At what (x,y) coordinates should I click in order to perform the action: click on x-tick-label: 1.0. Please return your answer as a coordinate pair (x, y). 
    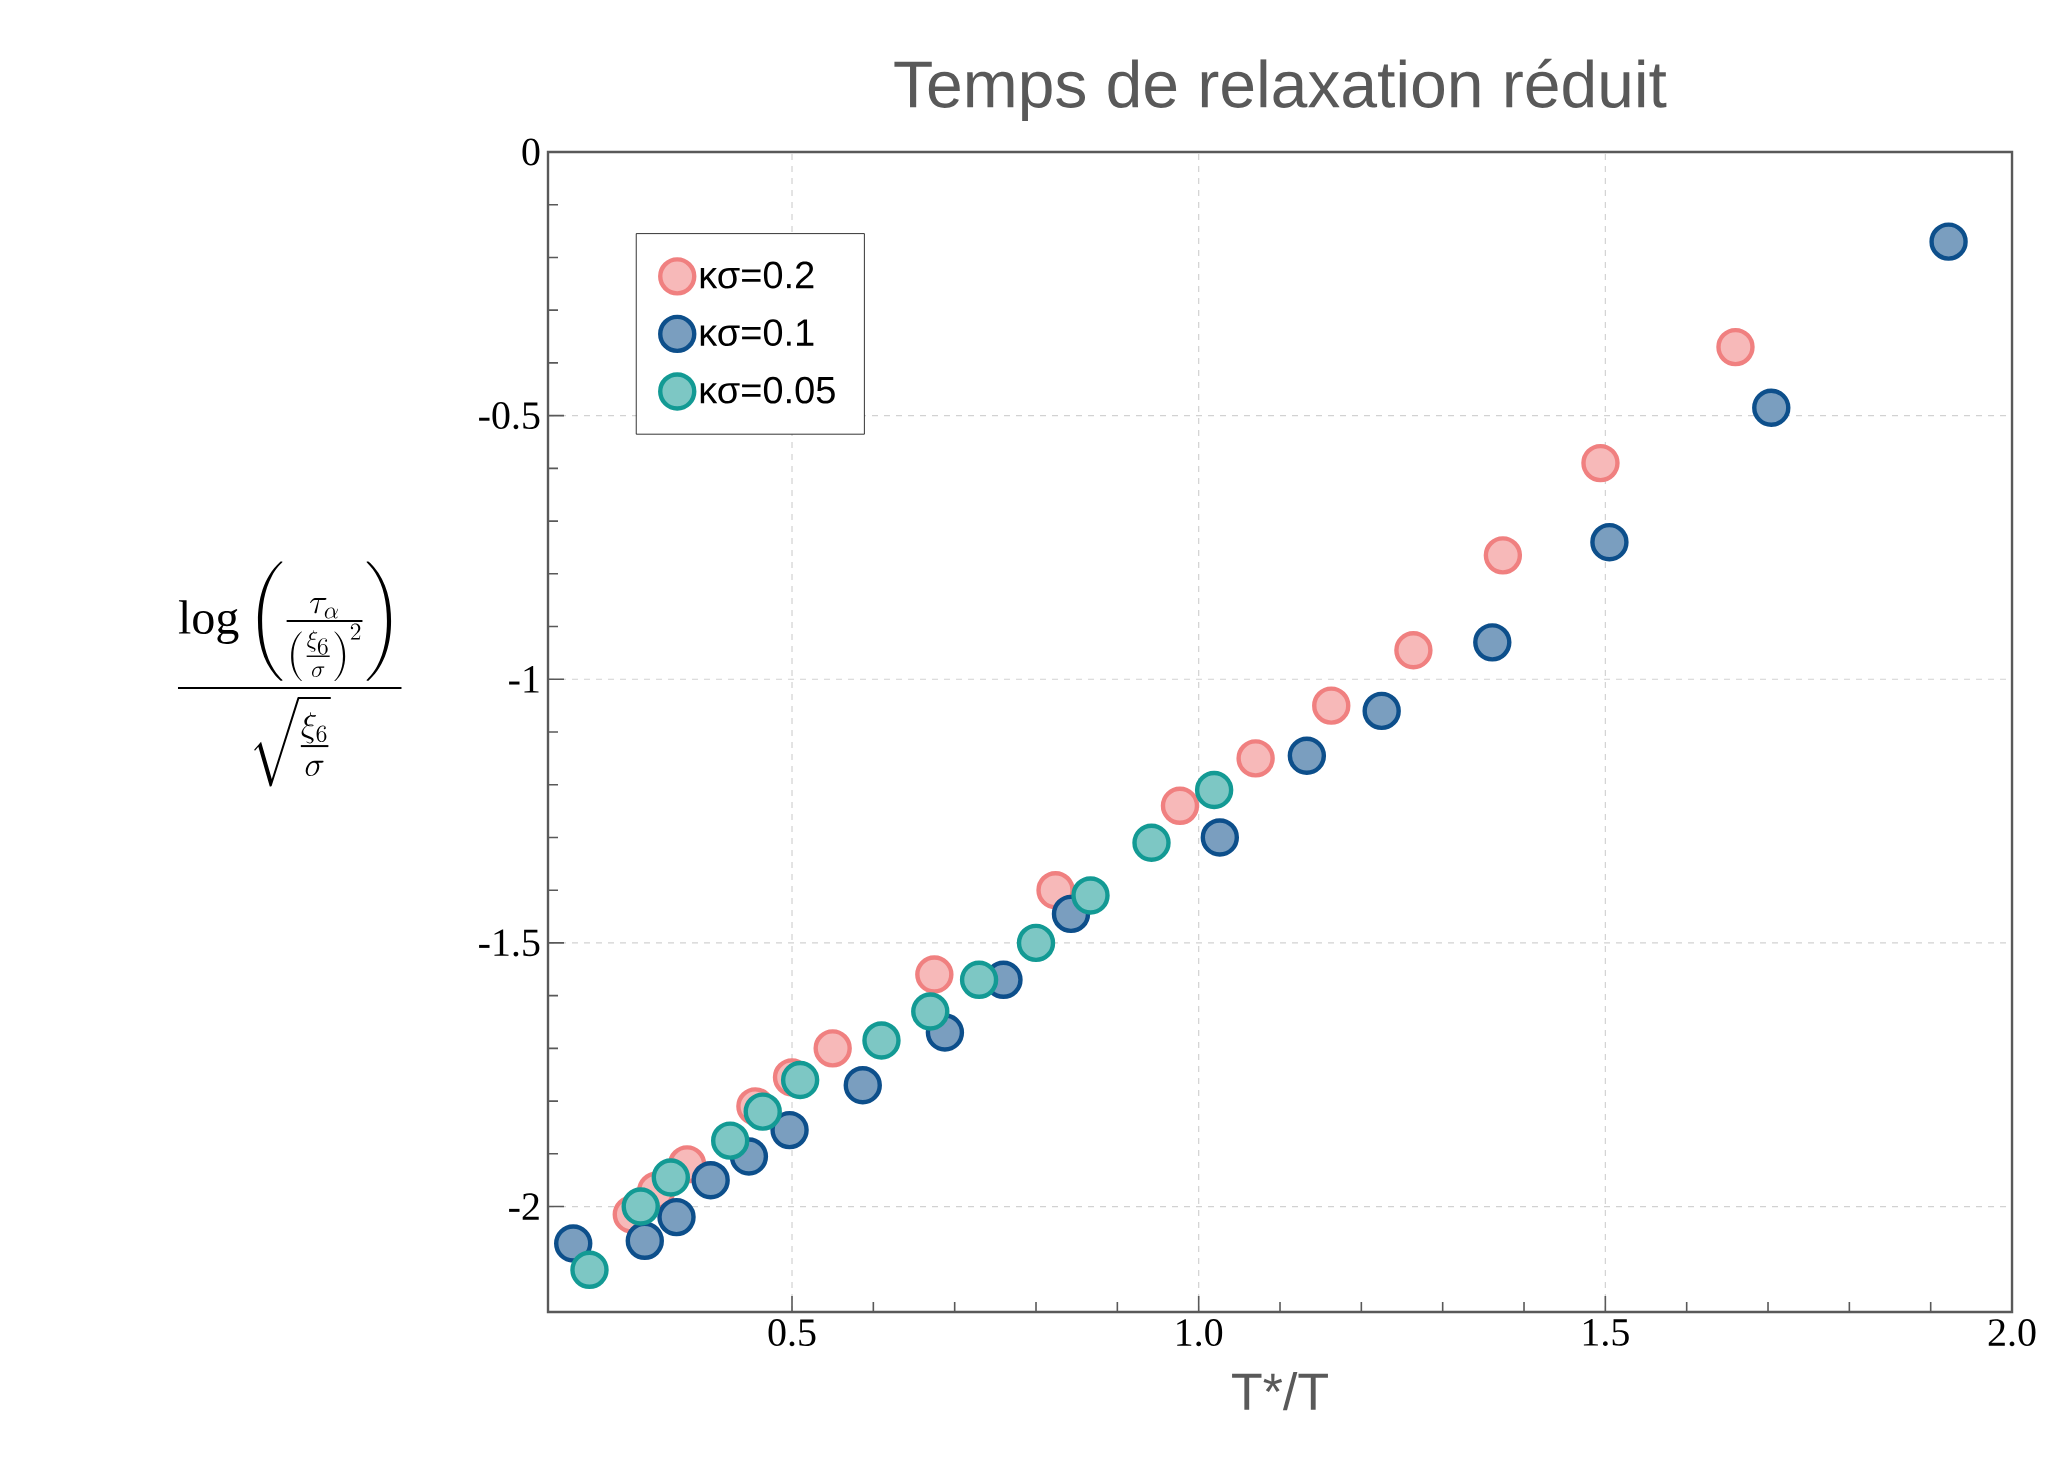
    Looking at the image, I should click on (1200, 1333).